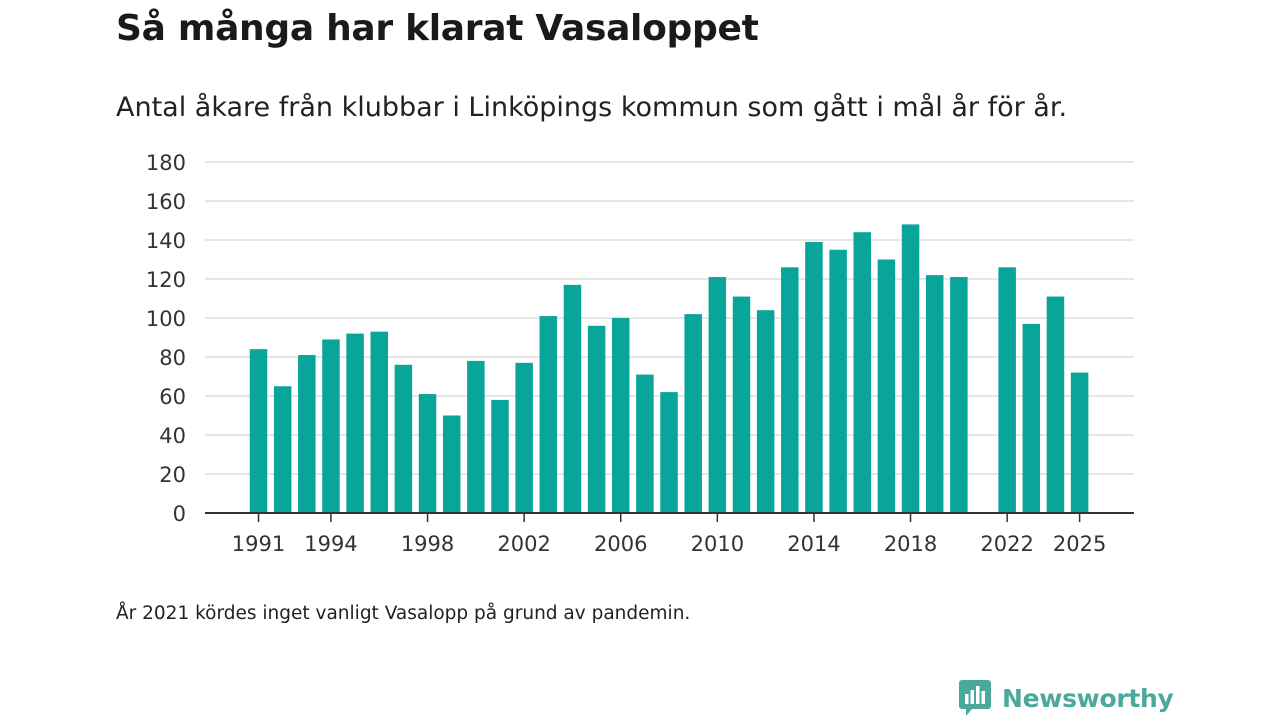  What do you see at coordinates (166, 163) in the screenshot?
I see `y-tick-label: 180` at bounding box center [166, 163].